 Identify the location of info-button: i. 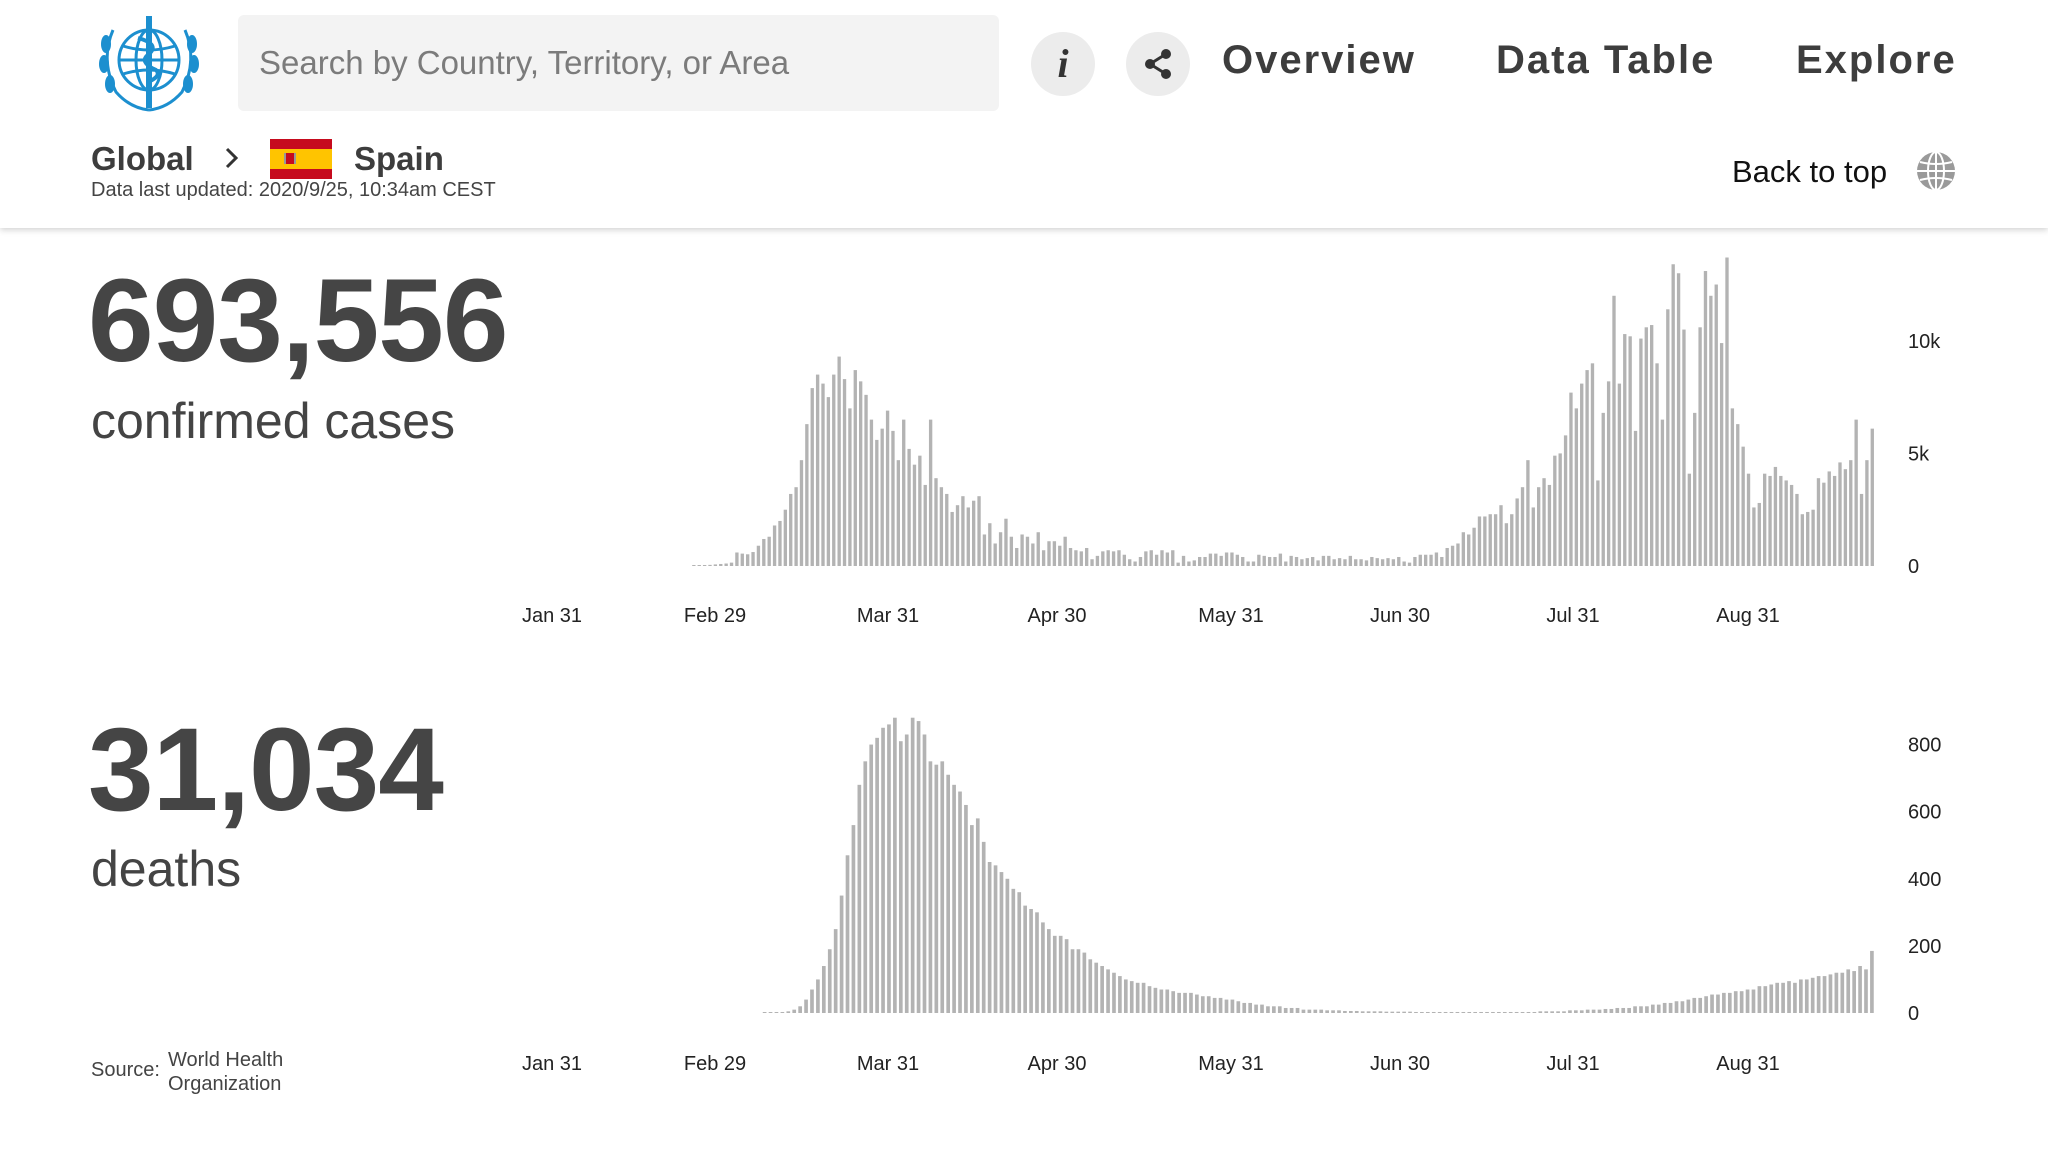
(1063, 64).